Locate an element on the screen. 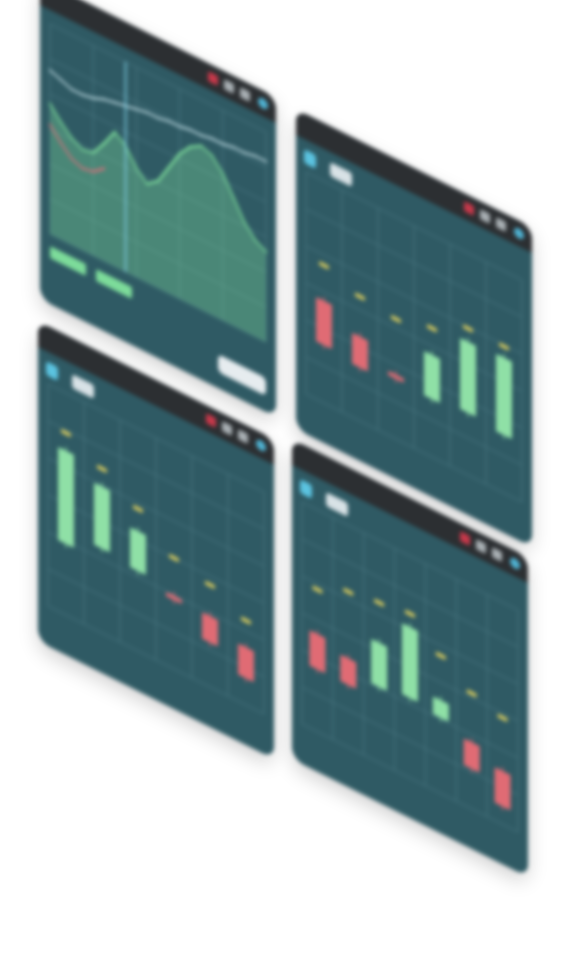 The height and width of the screenshot is (966, 562). indicator-bar is located at coordinates (114, 284).